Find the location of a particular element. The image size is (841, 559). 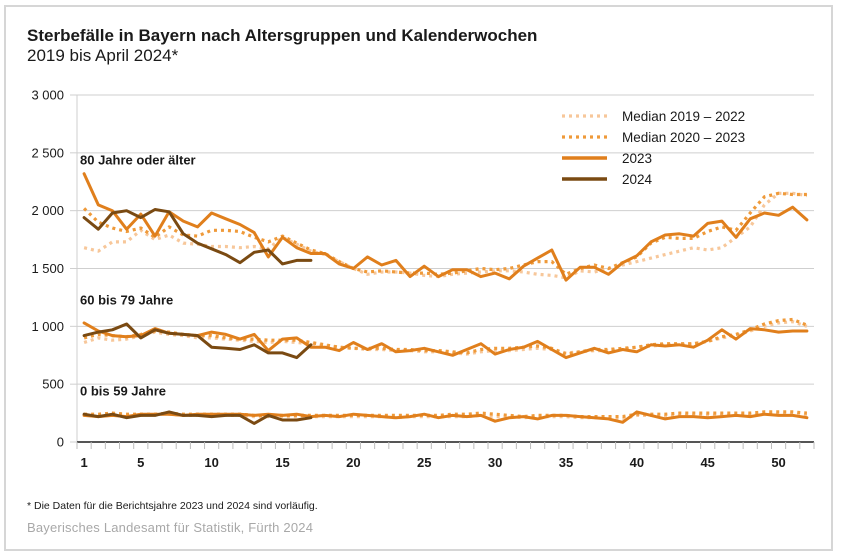

age-group-label: 60 bis 79 Jahre is located at coordinates (126, 299).